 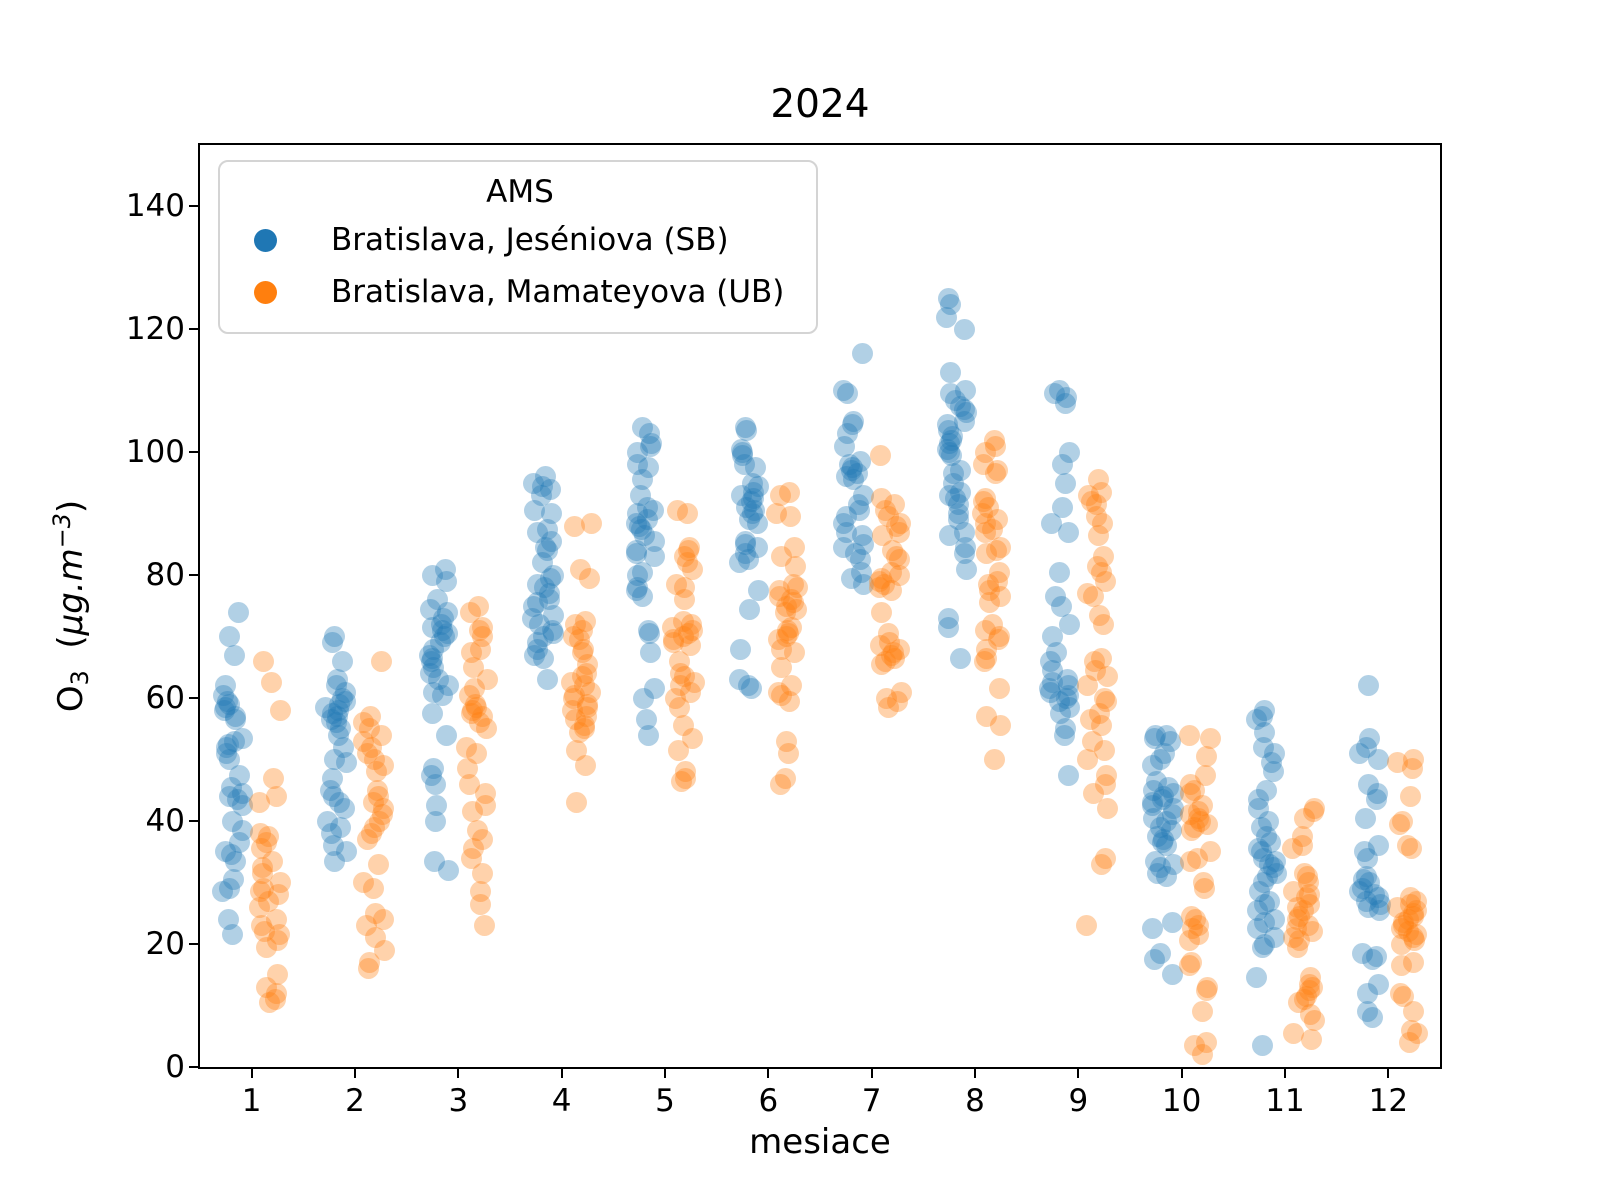 I want to click on legend-title: AMS, so click(x=520, y=192).